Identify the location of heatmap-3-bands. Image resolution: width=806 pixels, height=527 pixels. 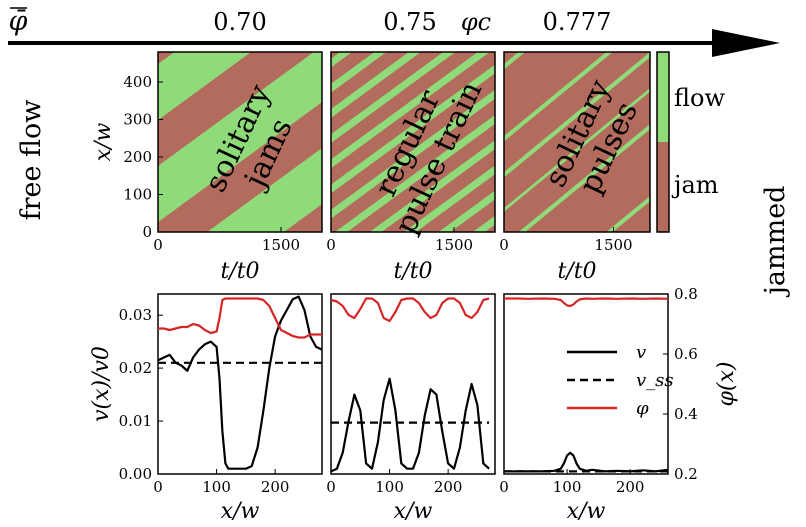
(577, 142).